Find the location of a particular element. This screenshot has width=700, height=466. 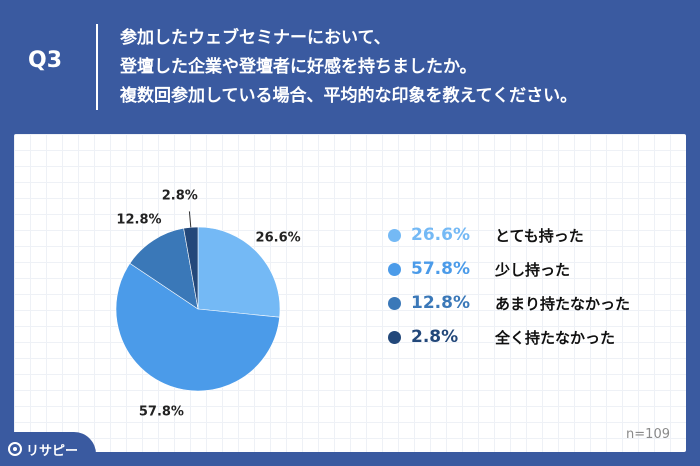

legend-item-1: 26.6% とても持った is located at coordinates (533, 235).